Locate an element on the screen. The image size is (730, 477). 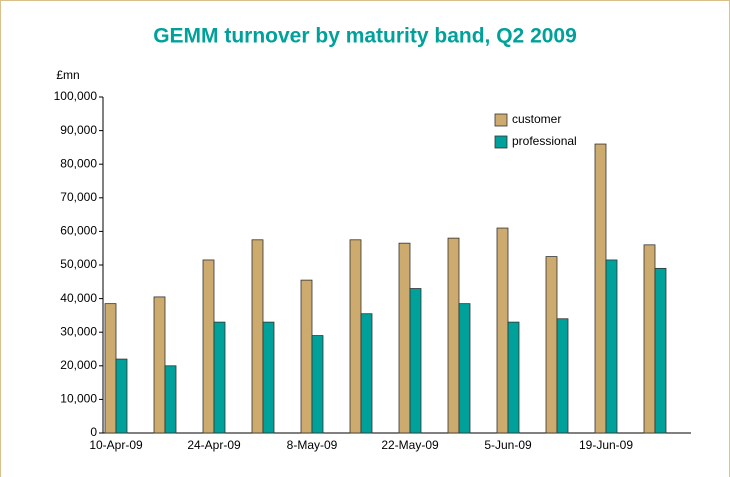
x-tick-label: 8-May-09 is located at coordinates (312, 445).